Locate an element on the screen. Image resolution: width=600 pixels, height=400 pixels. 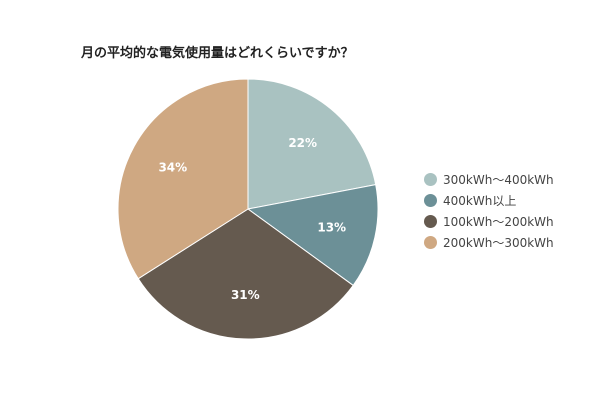
legend-label: 100kWh〜200kWh is located at coordinates (498, 222).